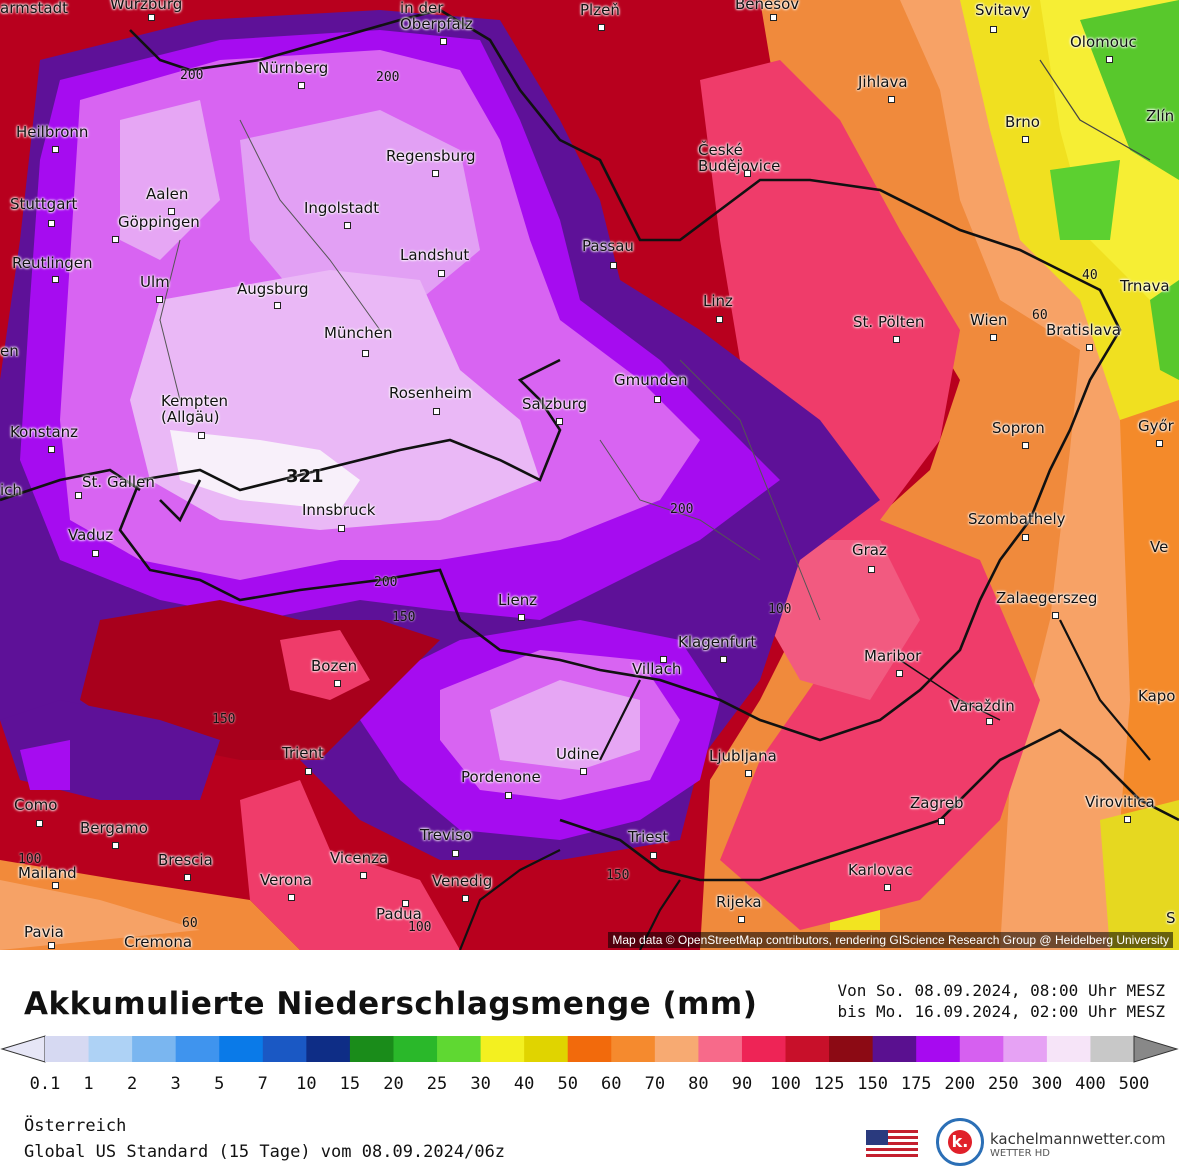 The image size is (1179, 1166). I want to click on city-marker-salzburg, so click(559, 421).